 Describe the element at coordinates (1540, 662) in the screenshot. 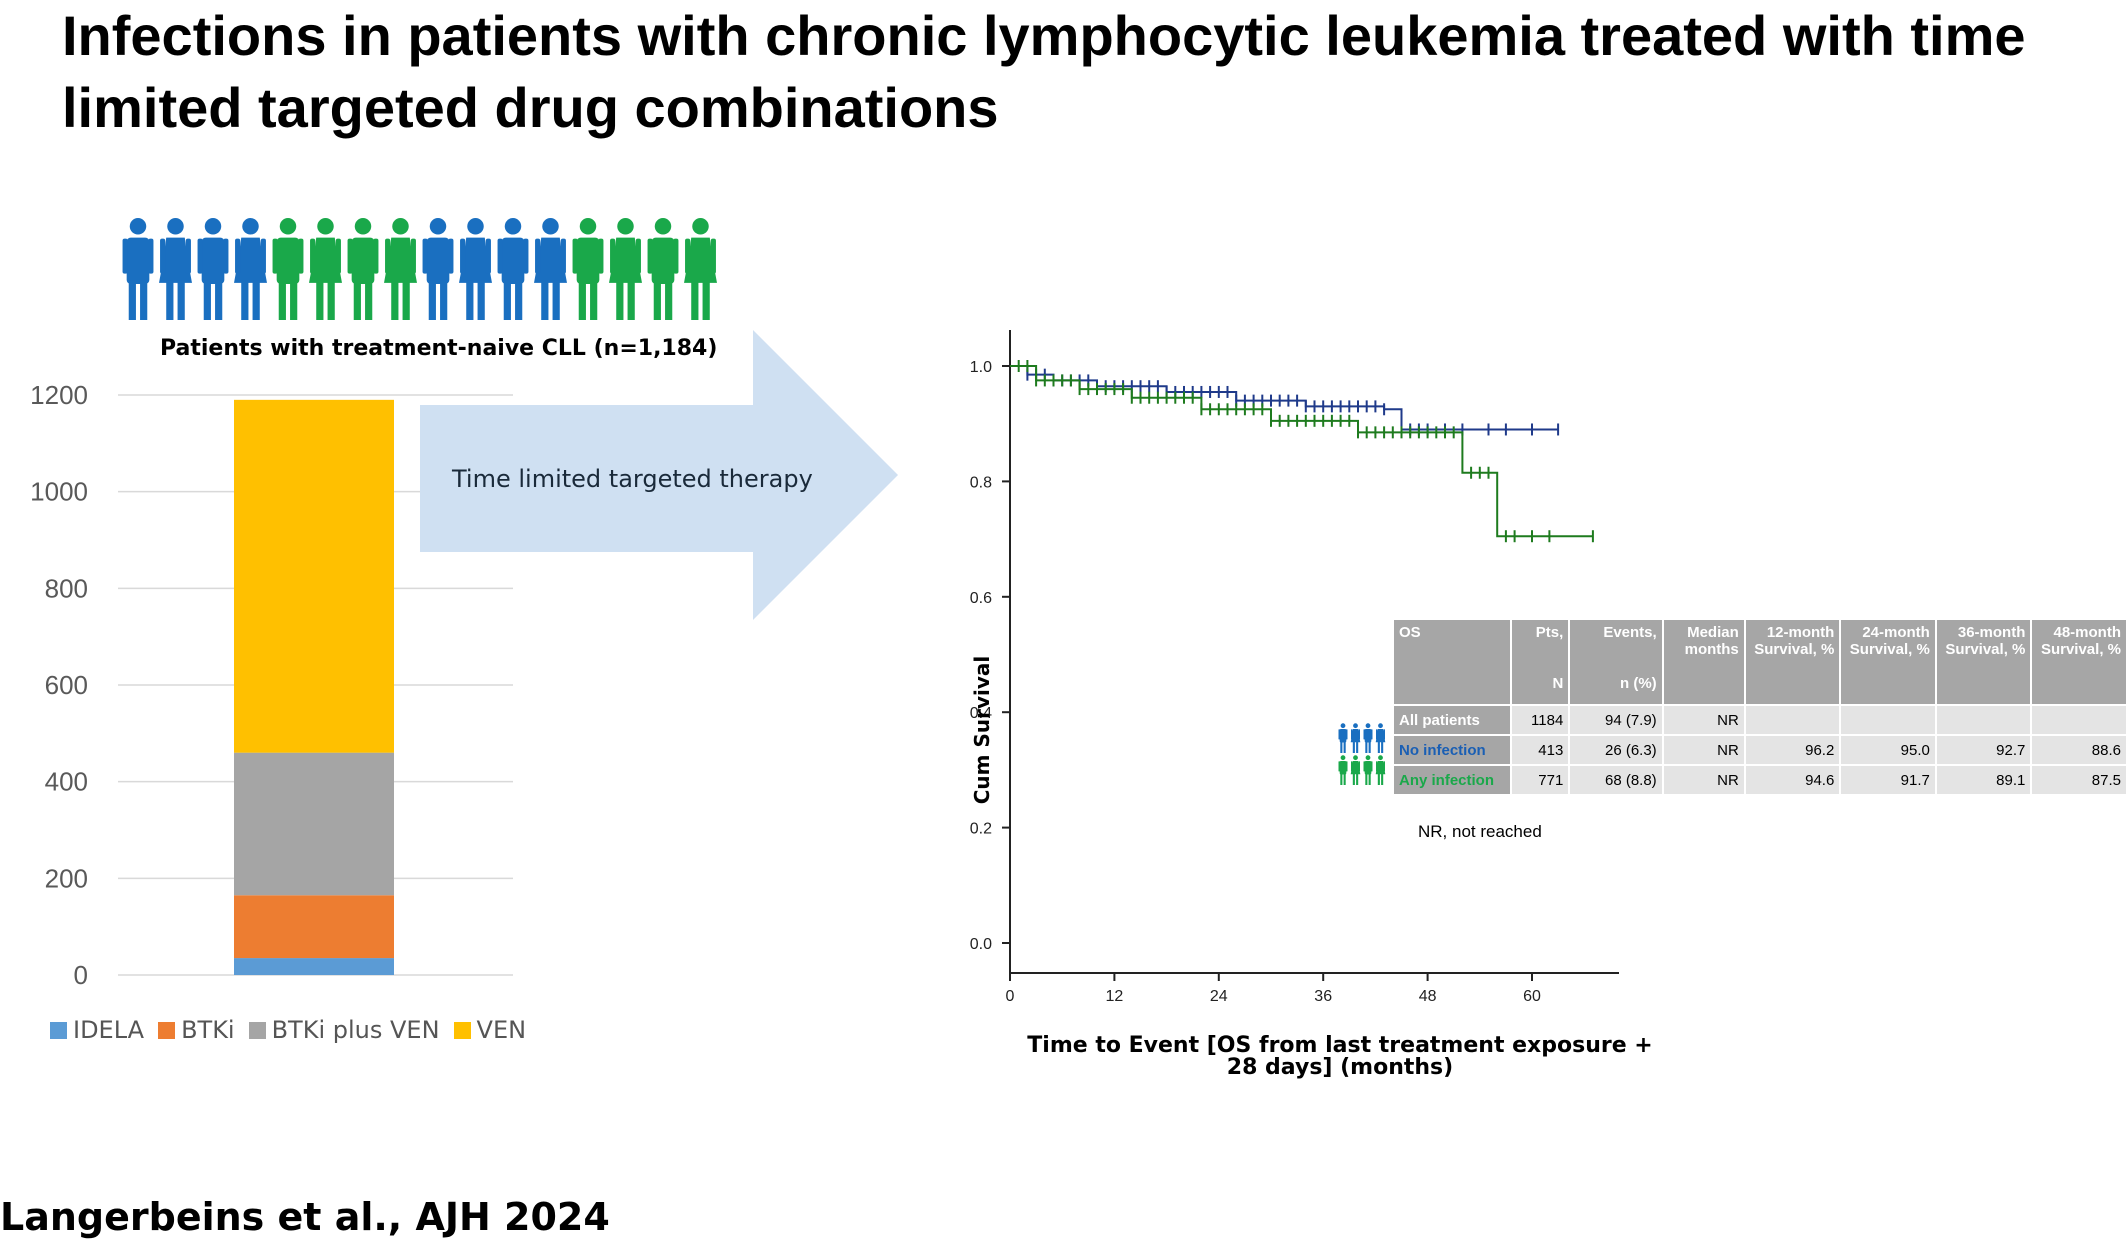

I see `os-table-header-cell: Pts, N` at that location.